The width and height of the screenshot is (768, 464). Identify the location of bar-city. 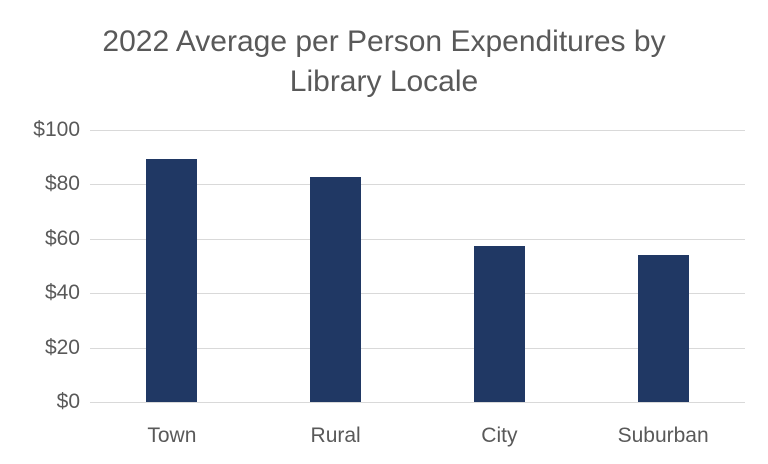
(499, 324).